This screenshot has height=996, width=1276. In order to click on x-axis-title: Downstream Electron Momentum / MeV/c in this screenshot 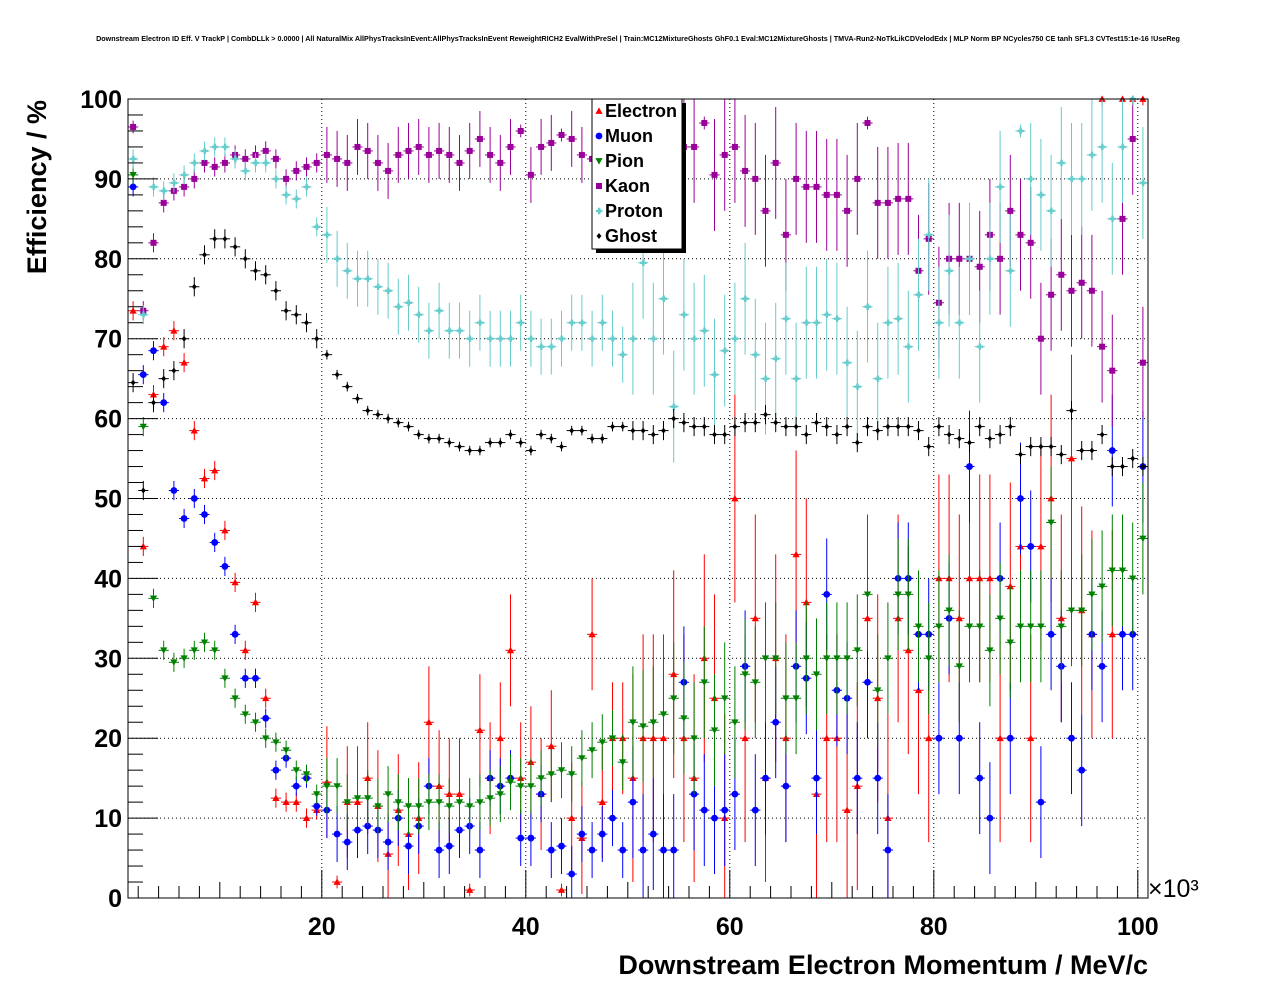, I will do `click(883, 965)`.